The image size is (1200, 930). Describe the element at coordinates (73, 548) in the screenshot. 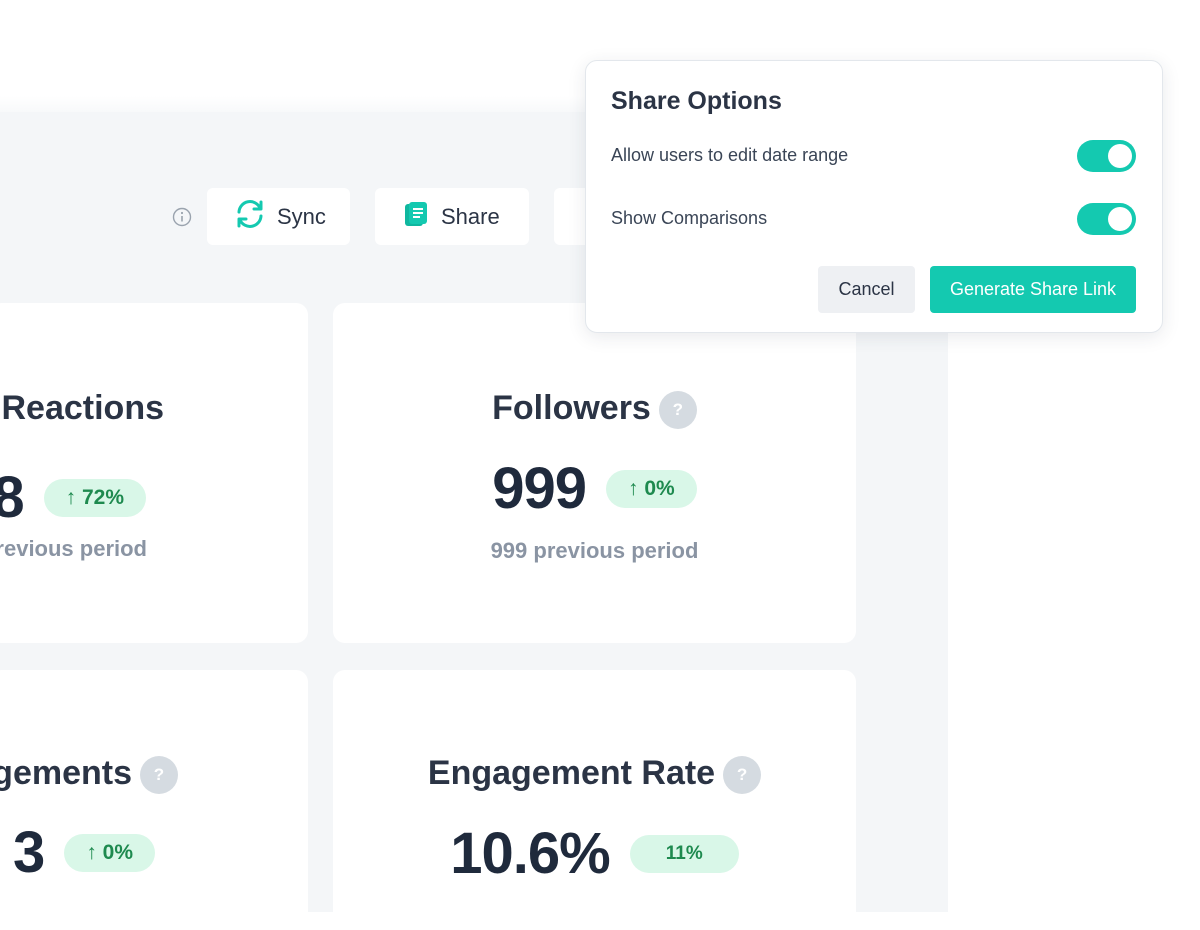

I see `reactions-previous: revious period` at that location.